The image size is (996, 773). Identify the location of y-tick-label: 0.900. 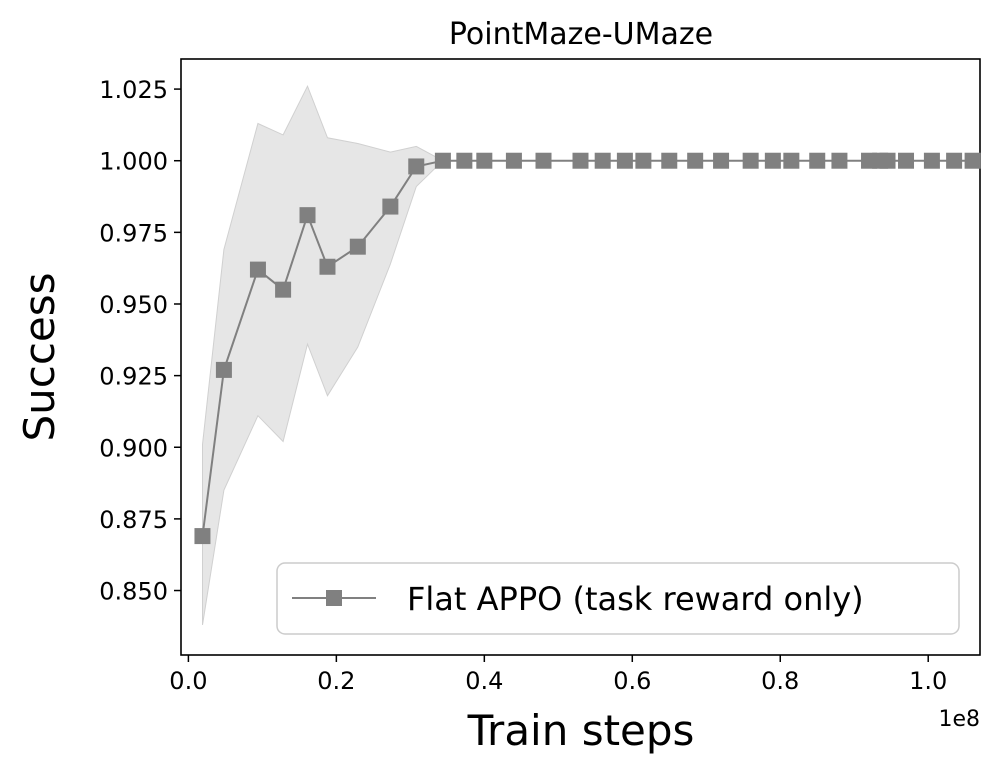
(133, 448).